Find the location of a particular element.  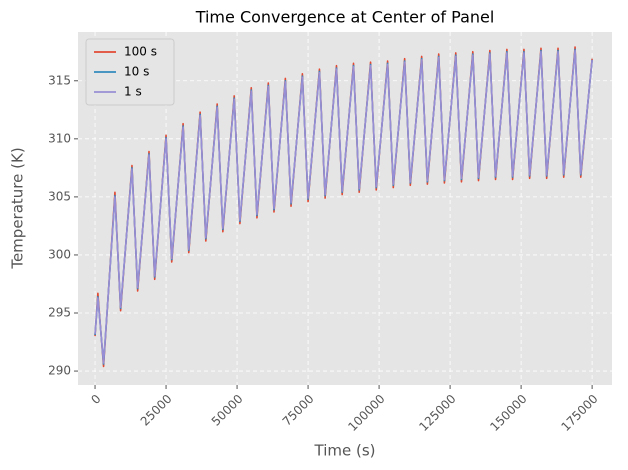

x-tick-label: 150000 is located at coordinates (508, 413).